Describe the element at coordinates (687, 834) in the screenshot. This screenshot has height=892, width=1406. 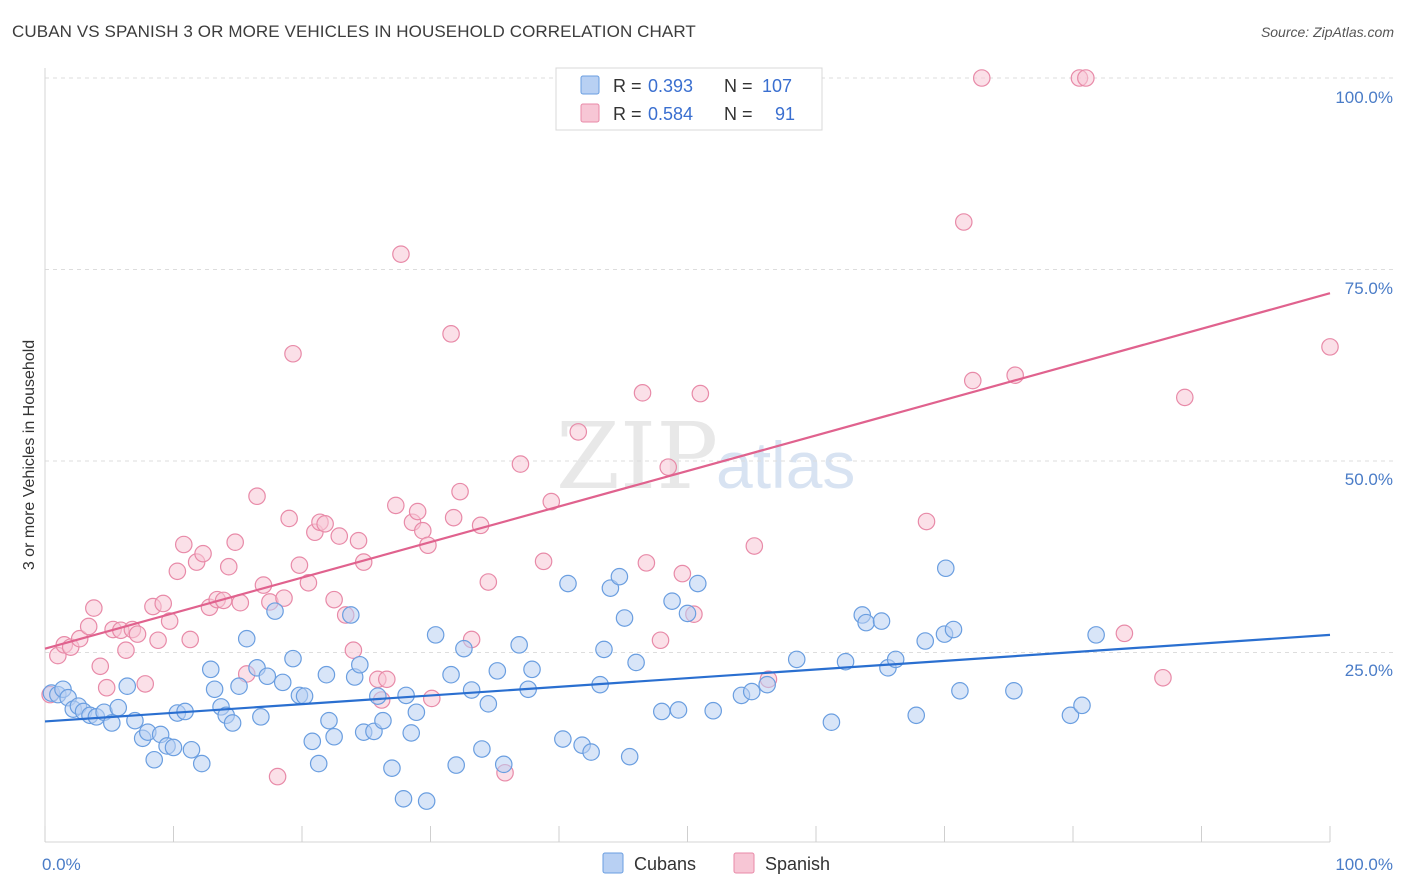
I see `x-ticks` at that location.